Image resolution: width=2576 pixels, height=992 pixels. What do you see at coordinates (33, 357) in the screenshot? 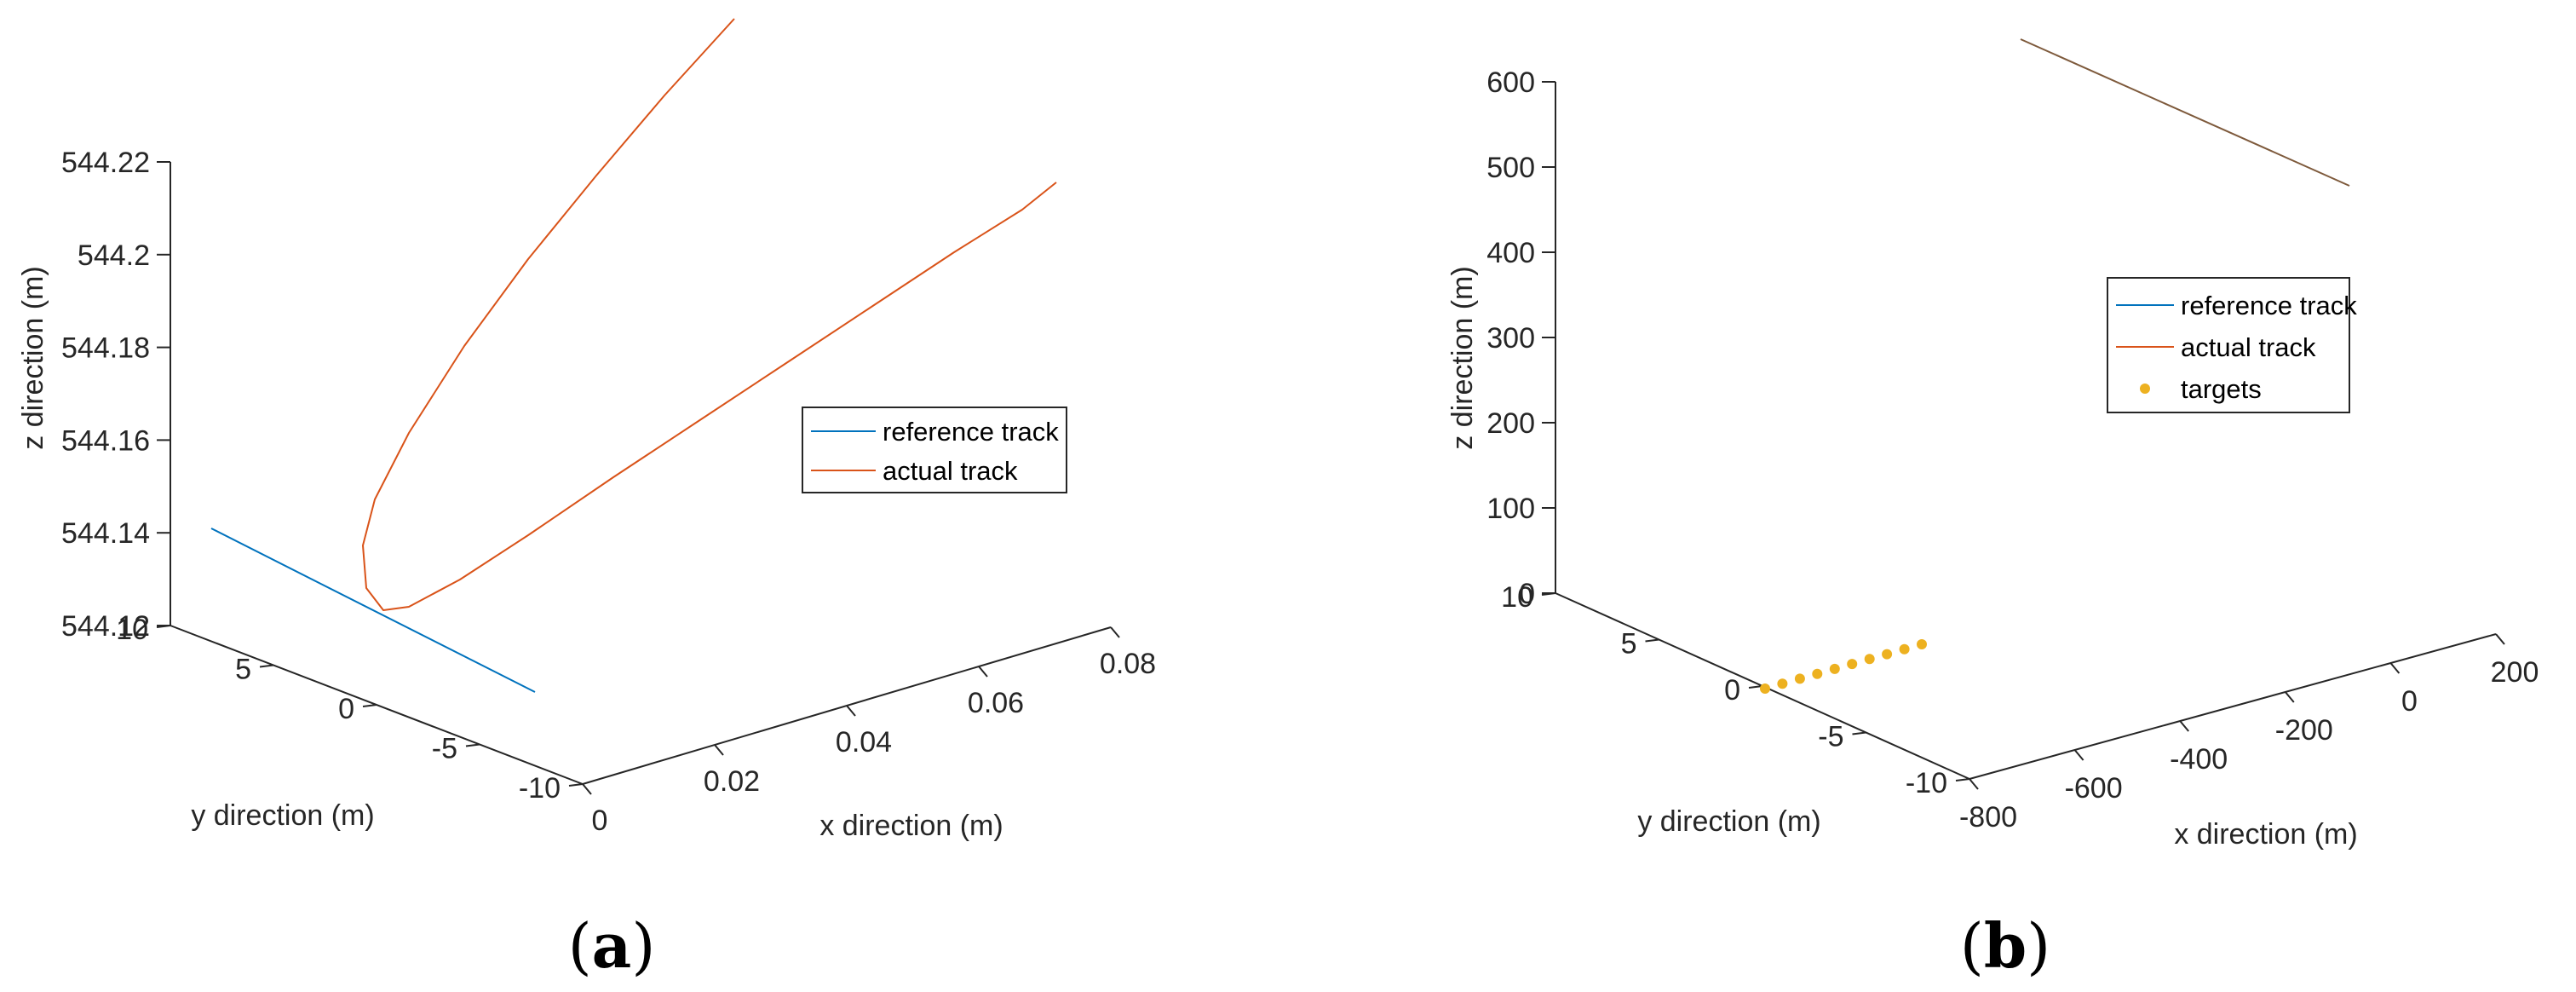
I see `panel-a-zlabel: z direction (m)` at bounding box center [33, 357].